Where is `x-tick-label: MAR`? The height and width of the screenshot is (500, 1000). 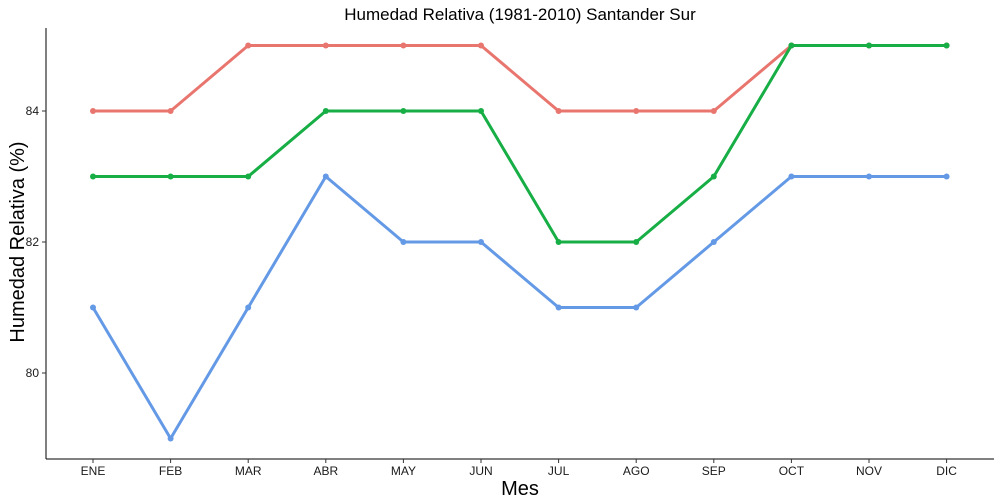
x-tick-label: MAR is located at coordinates (248, 471).